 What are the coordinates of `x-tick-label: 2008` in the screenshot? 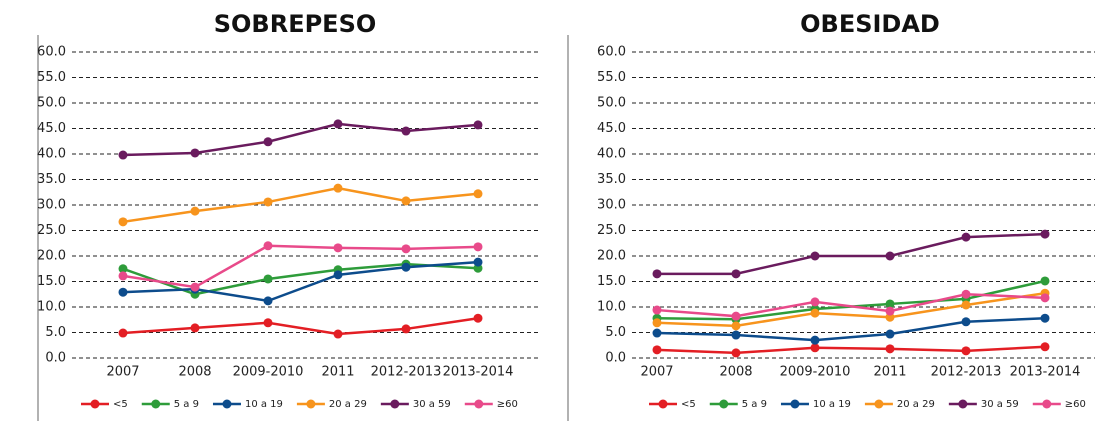 It's located at (194, 372).